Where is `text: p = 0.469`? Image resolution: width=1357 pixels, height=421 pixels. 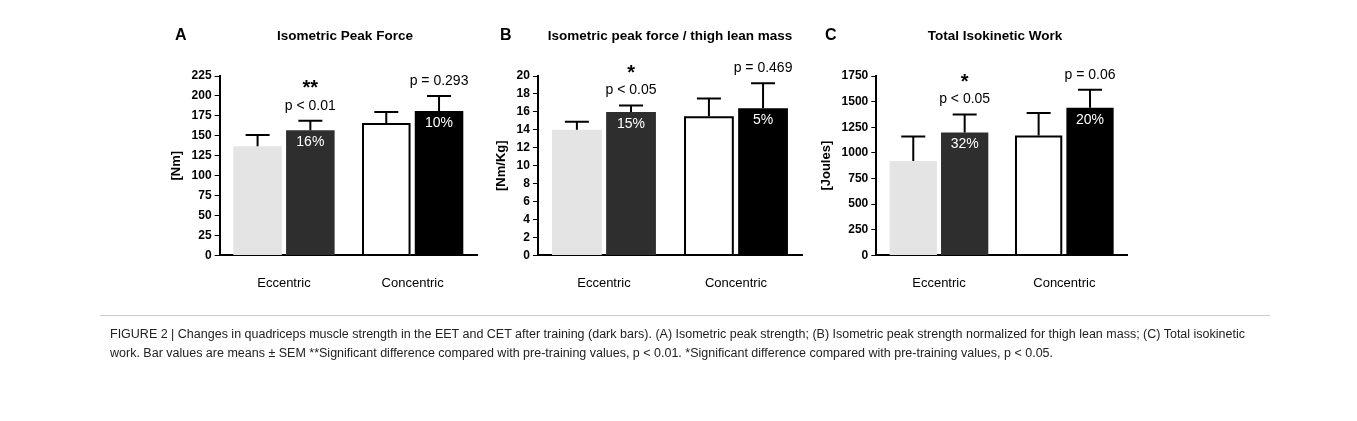
text: p = 0.469 is located at coordinates (763, 67).